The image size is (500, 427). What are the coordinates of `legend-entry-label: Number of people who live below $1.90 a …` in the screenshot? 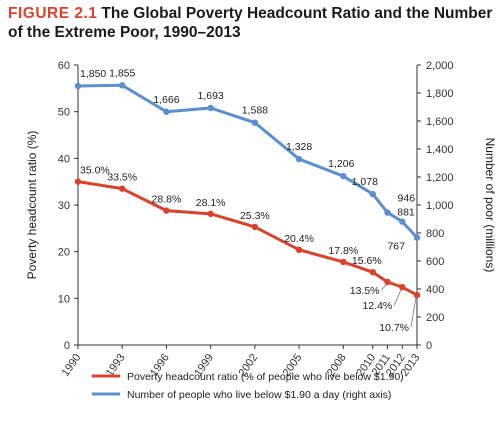 It's located at (259, 395).